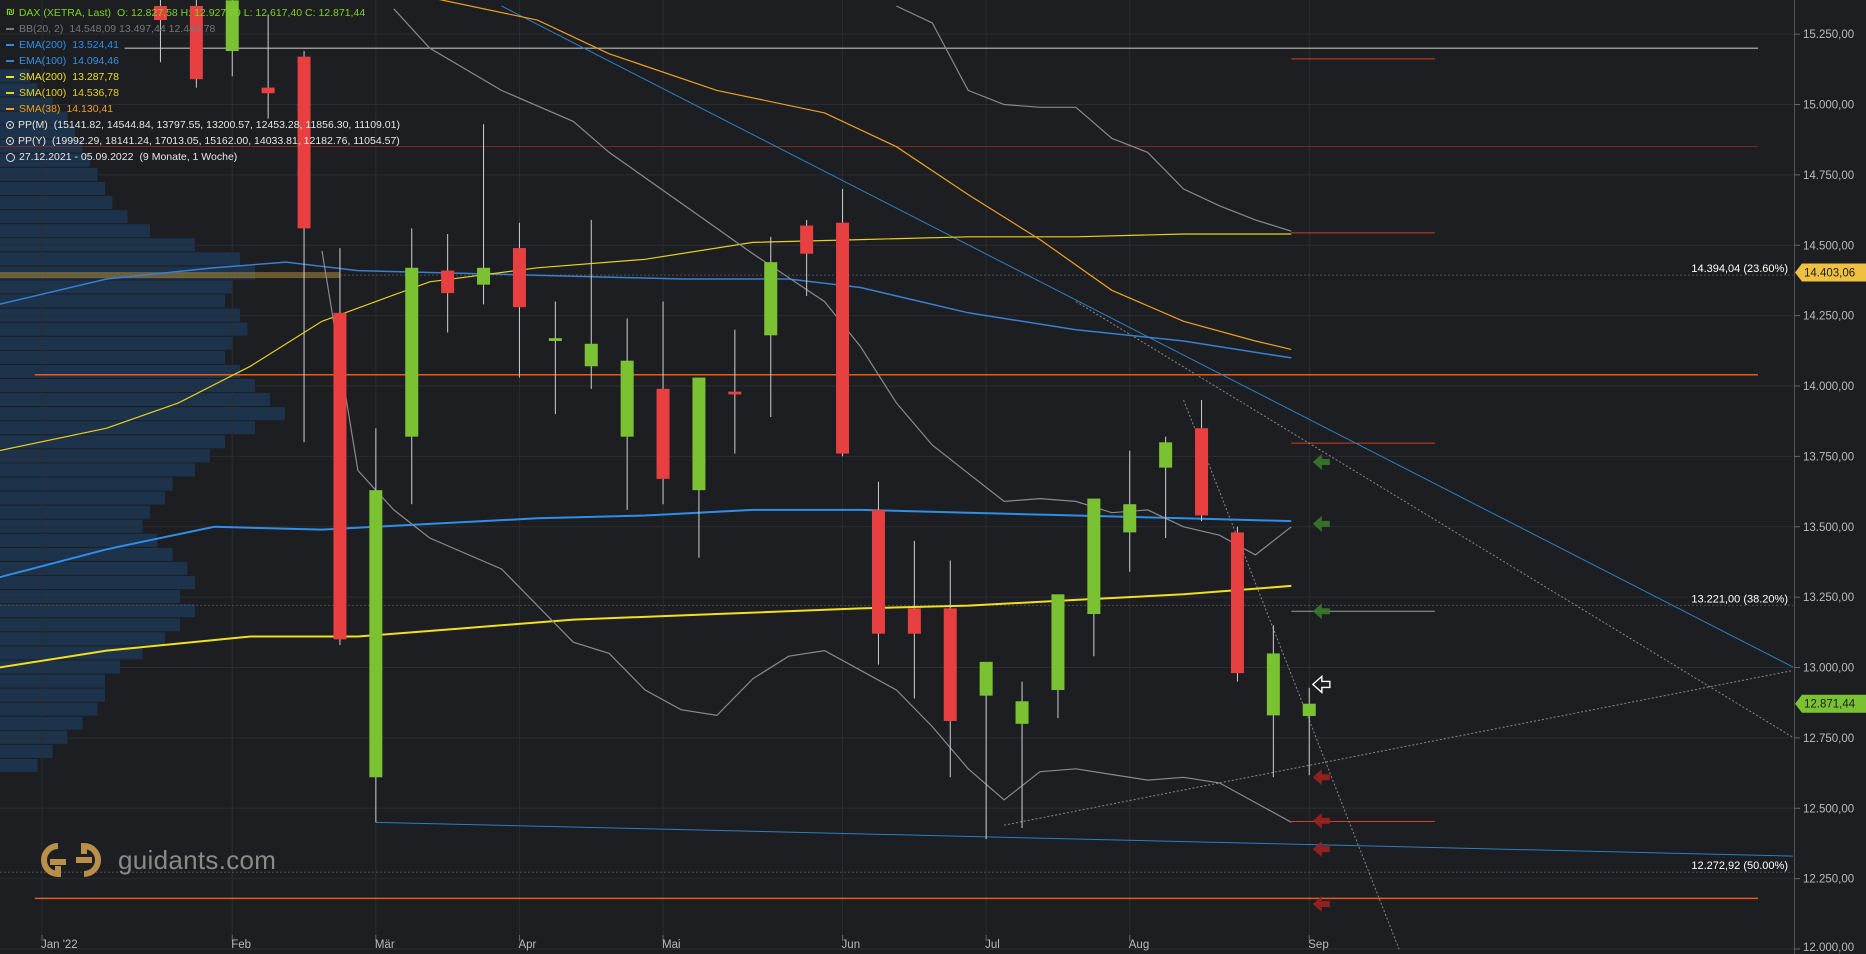  What do you see at coordinates (43, 93) in the screenshot?
I see `legend-name: SMA(100)` at bounding box center [43, 93].